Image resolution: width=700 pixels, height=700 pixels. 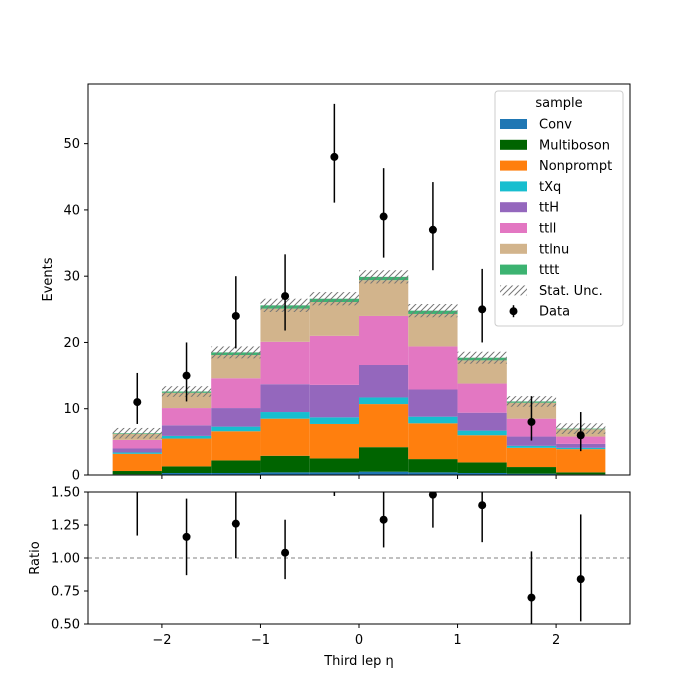 I want to click on legend-swatch-stat-unc, so click(x=513, y=290).